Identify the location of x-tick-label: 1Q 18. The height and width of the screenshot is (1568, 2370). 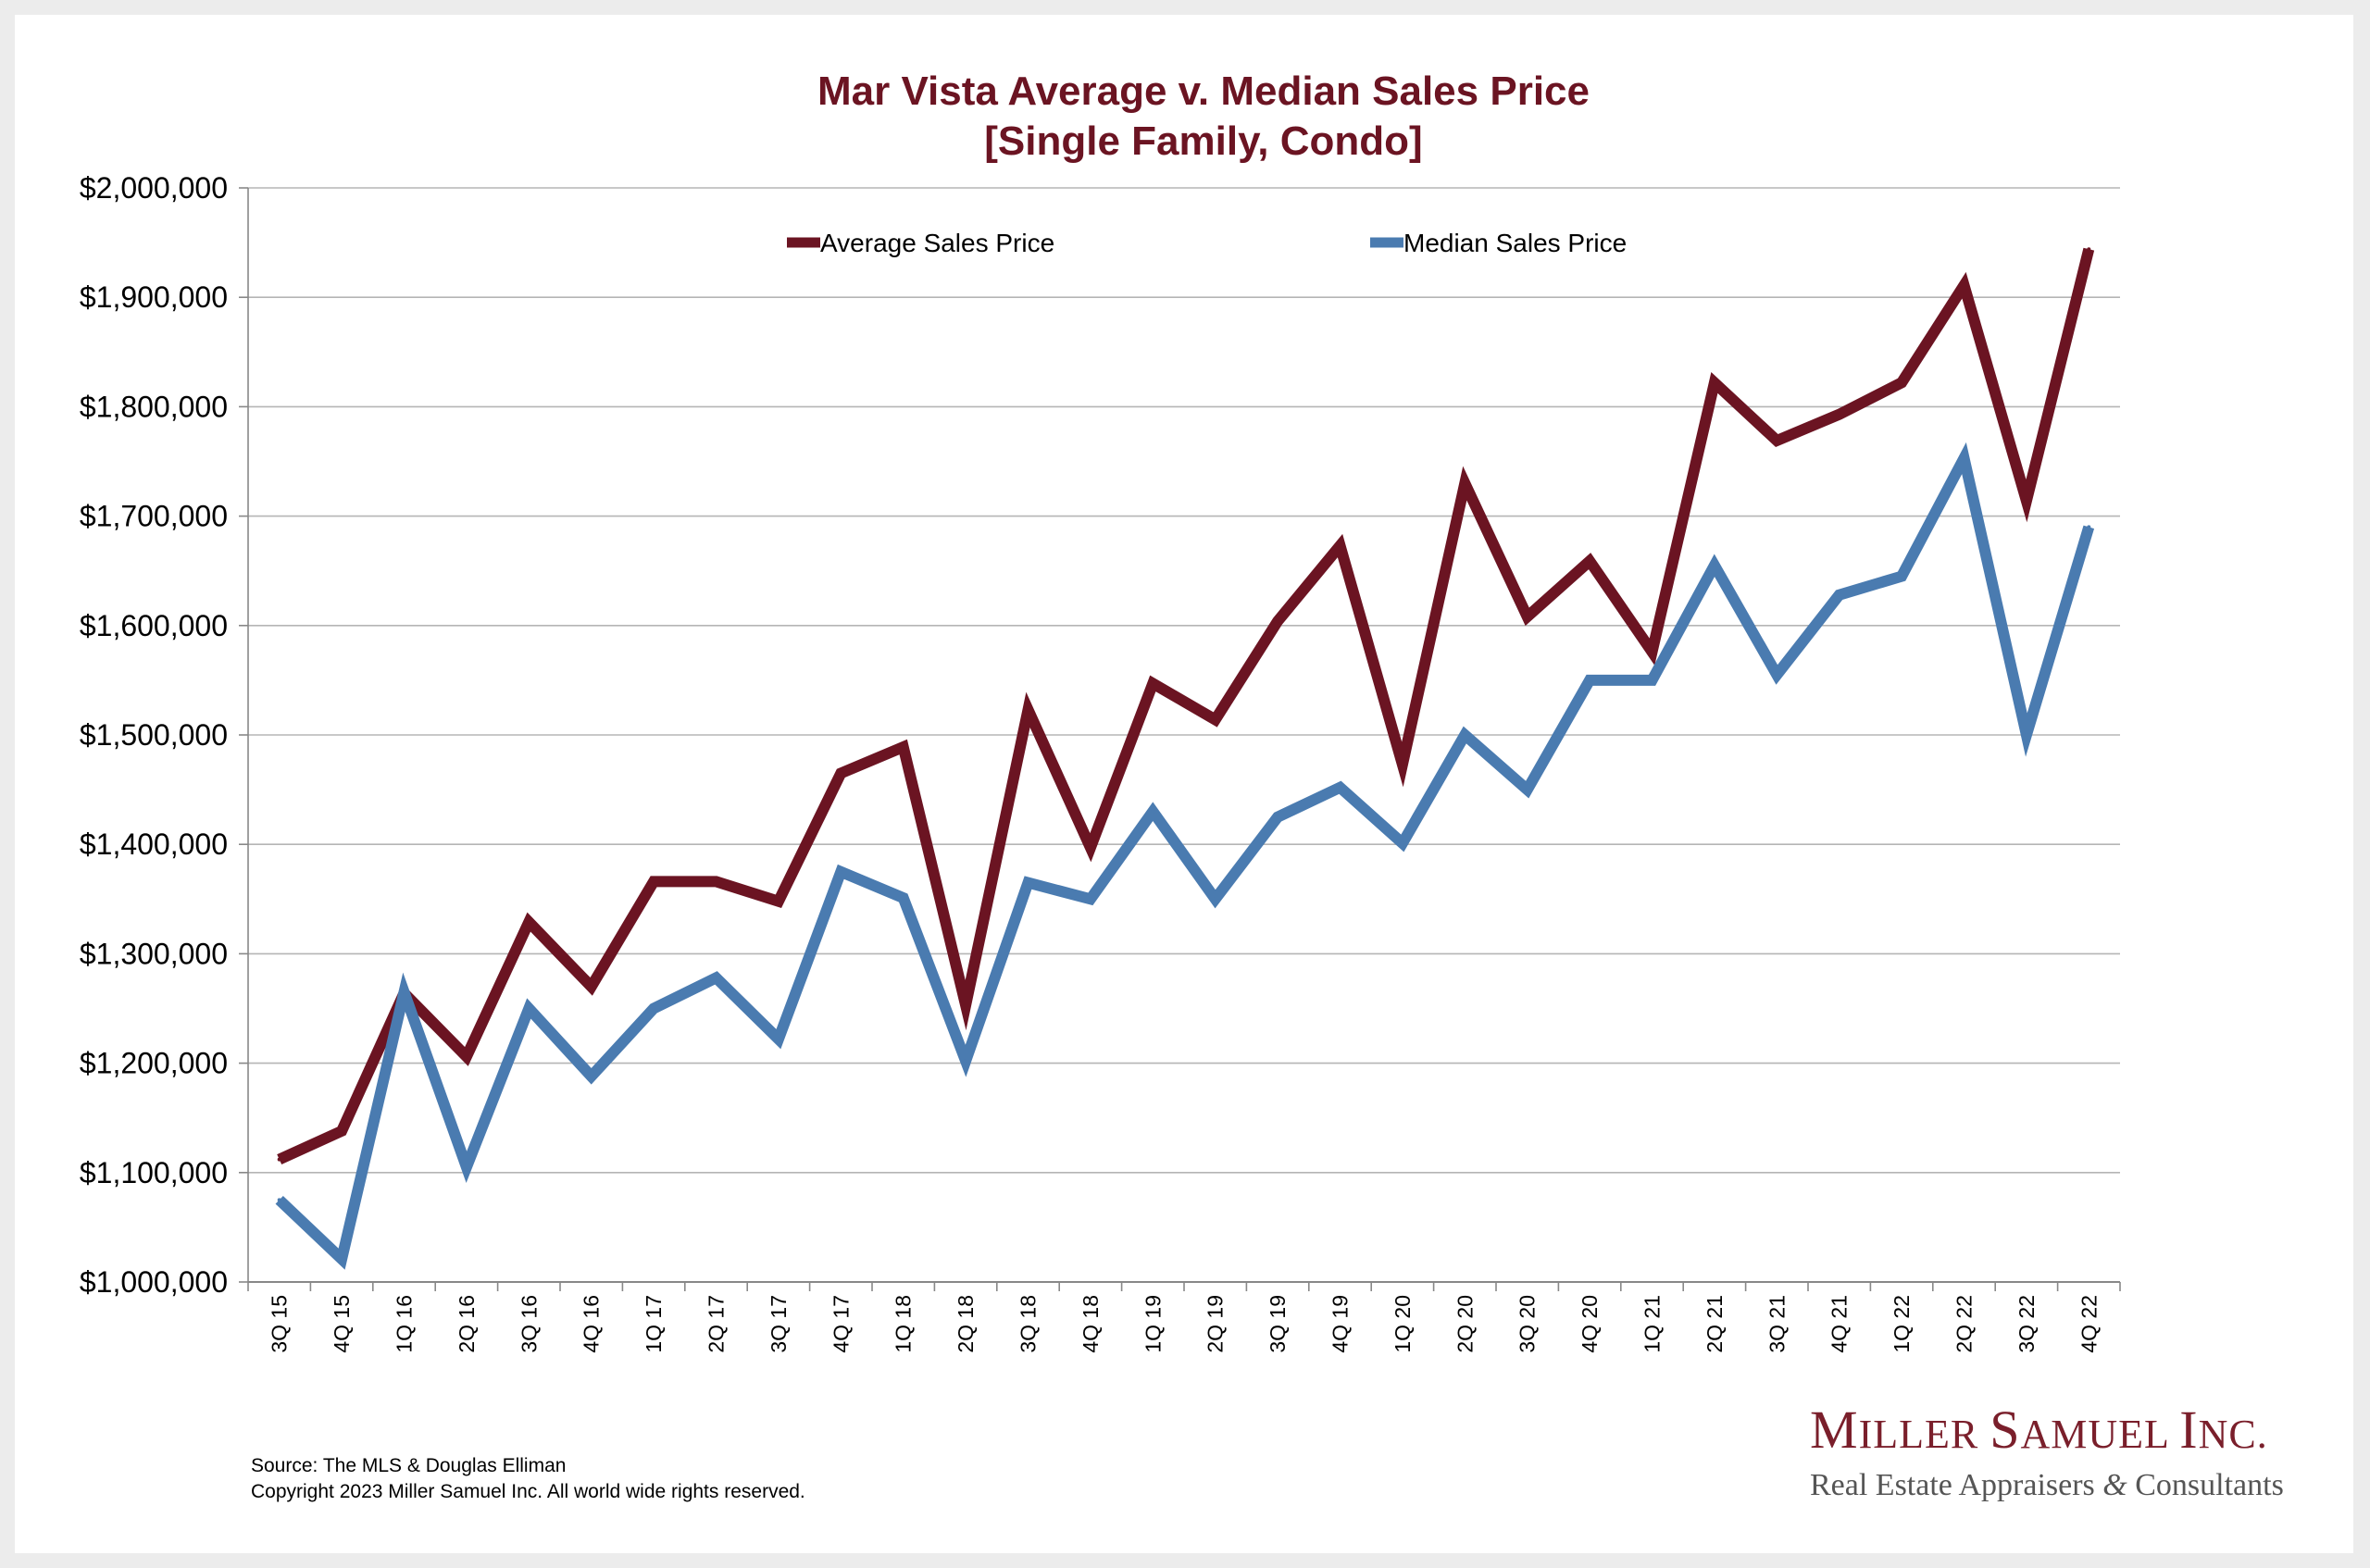
(904, 1324).